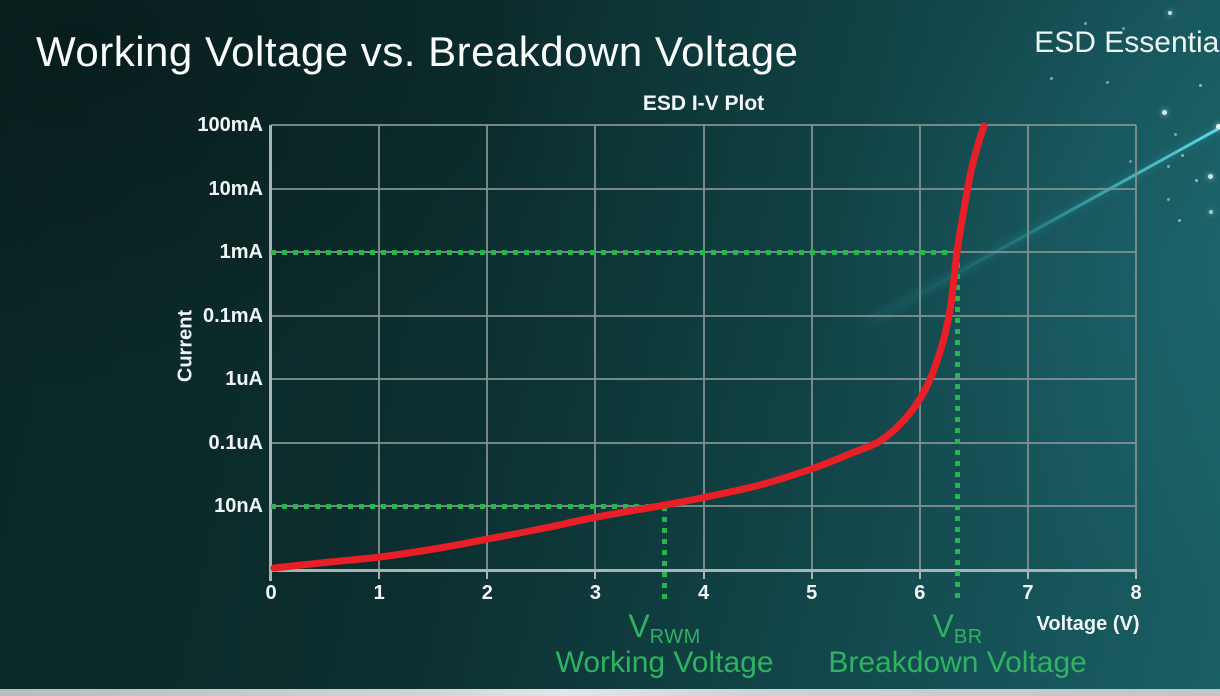 This screenshot has width=1220, height=696. I want to click on y-tick-label: 1uA, so click(244, 379).